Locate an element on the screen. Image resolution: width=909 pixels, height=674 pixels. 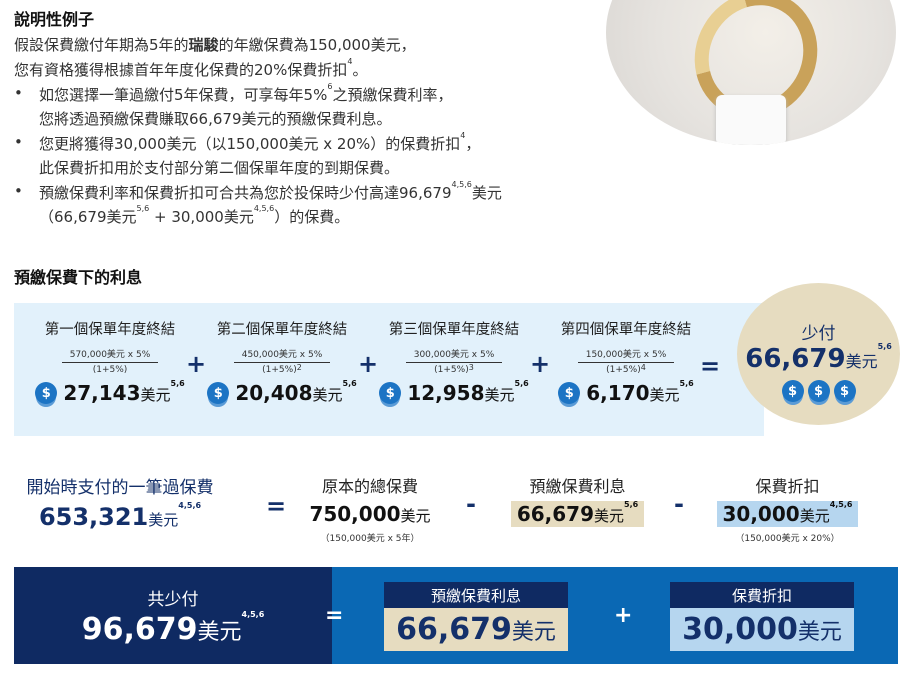
page-title: 說明性例子 is located at coordinates (54, 19).